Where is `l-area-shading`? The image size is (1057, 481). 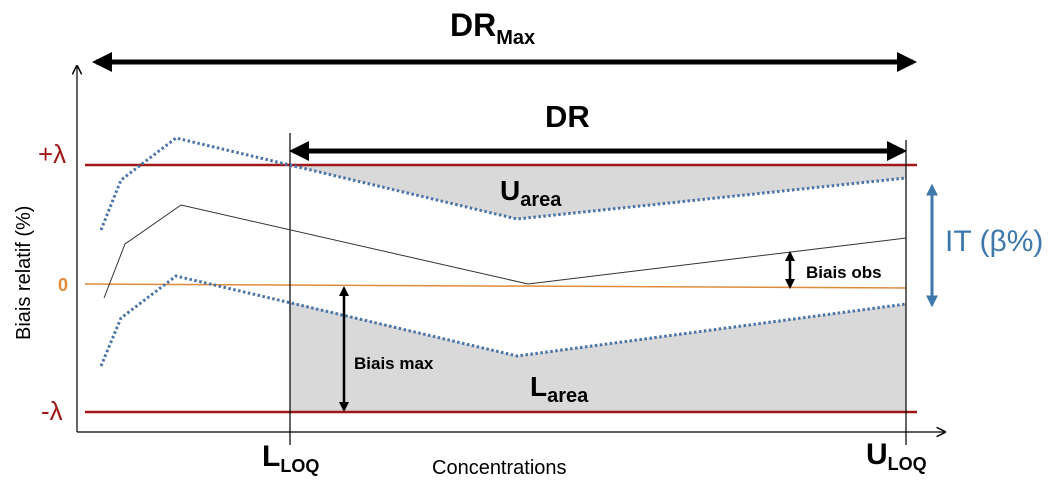 l-area-shading is located at coordinates (598, 357).